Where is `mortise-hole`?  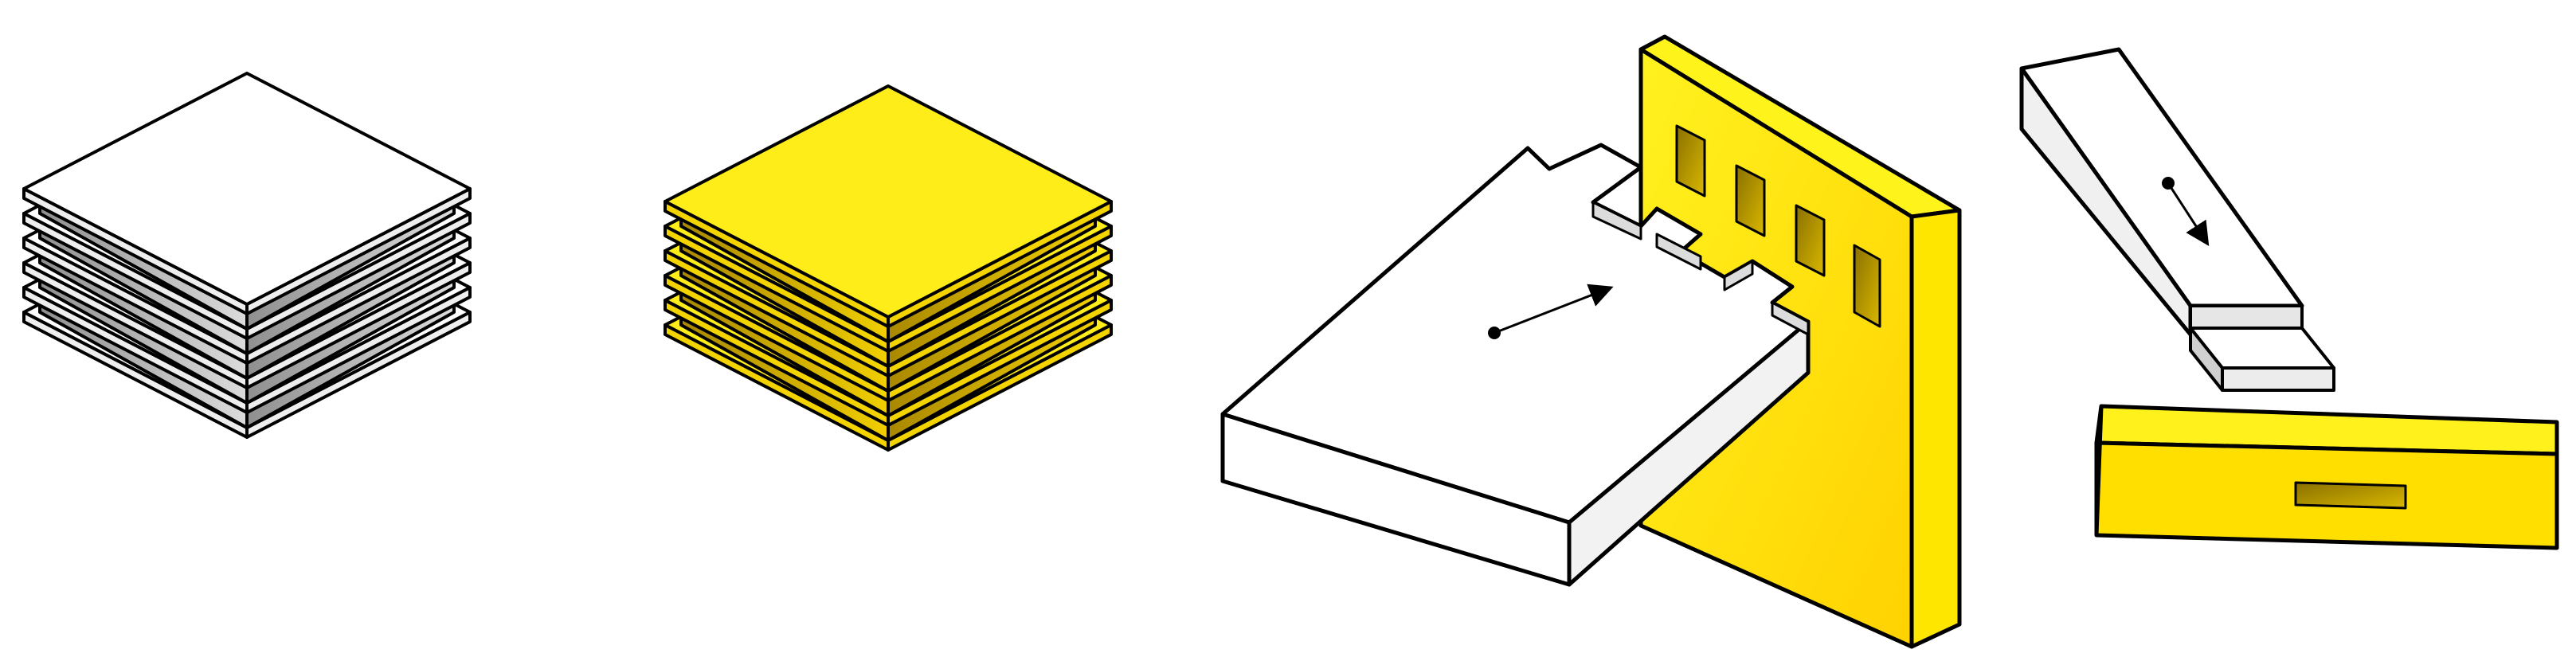
mortise-hole is located at coordinates (2350, 495).